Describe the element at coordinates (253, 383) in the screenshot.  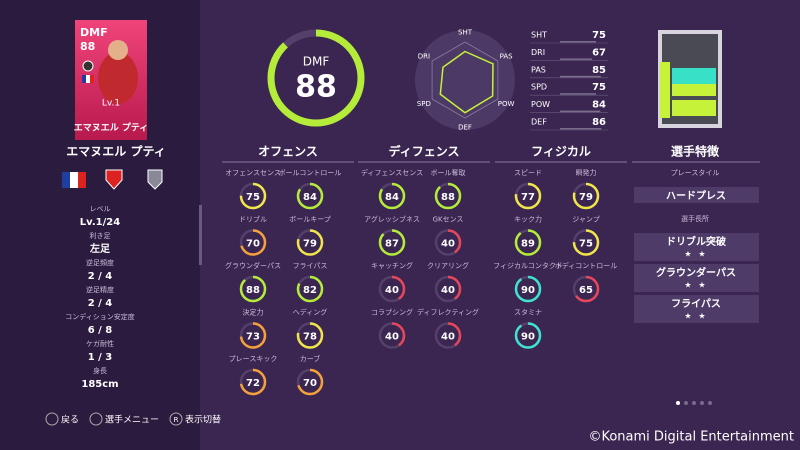
I see `attr-value: 72` at that location.